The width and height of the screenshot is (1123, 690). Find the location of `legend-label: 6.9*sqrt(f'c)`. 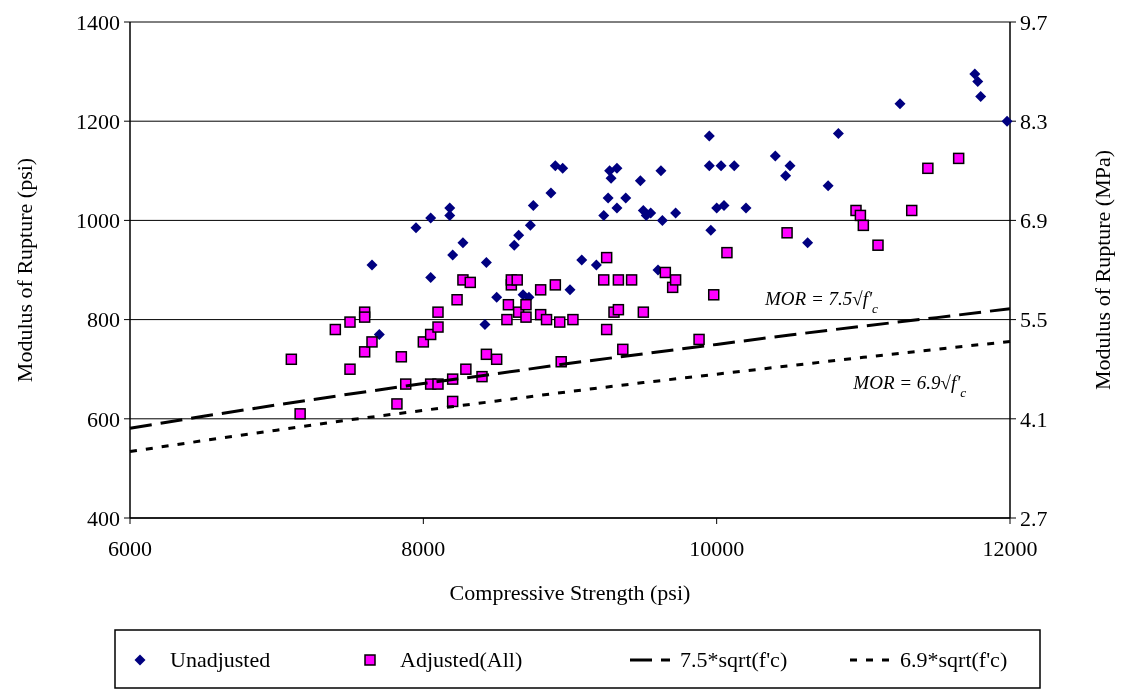

legend-label: 6.9*sqrt(f'c) is located at coordinates (954, 659).